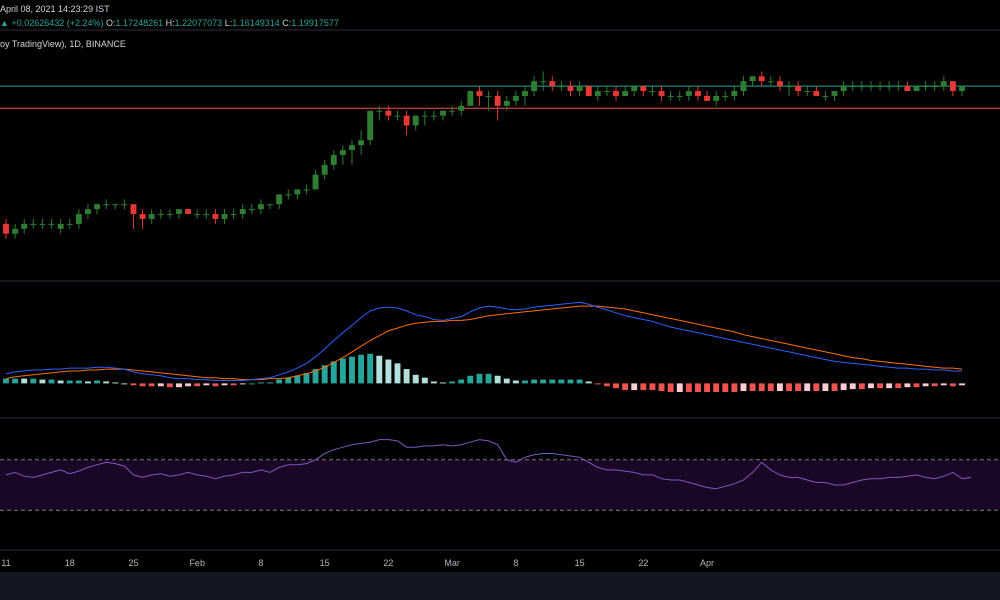  I want to click on x-tick-label: 11, so click(5, 563).